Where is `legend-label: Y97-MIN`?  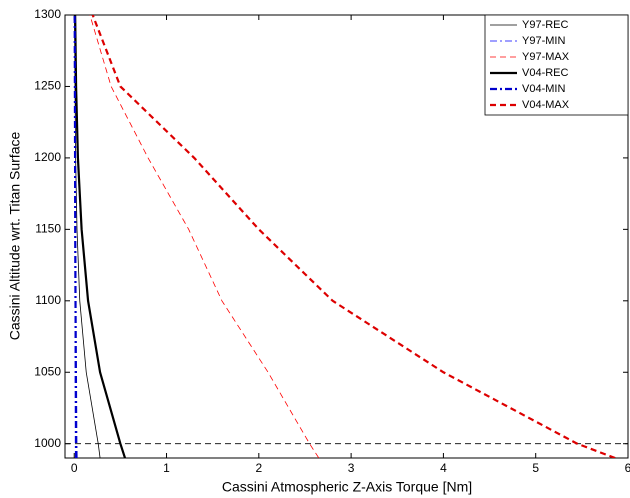
legend-label: Y97-MIN is located at coordinates (543, 41).